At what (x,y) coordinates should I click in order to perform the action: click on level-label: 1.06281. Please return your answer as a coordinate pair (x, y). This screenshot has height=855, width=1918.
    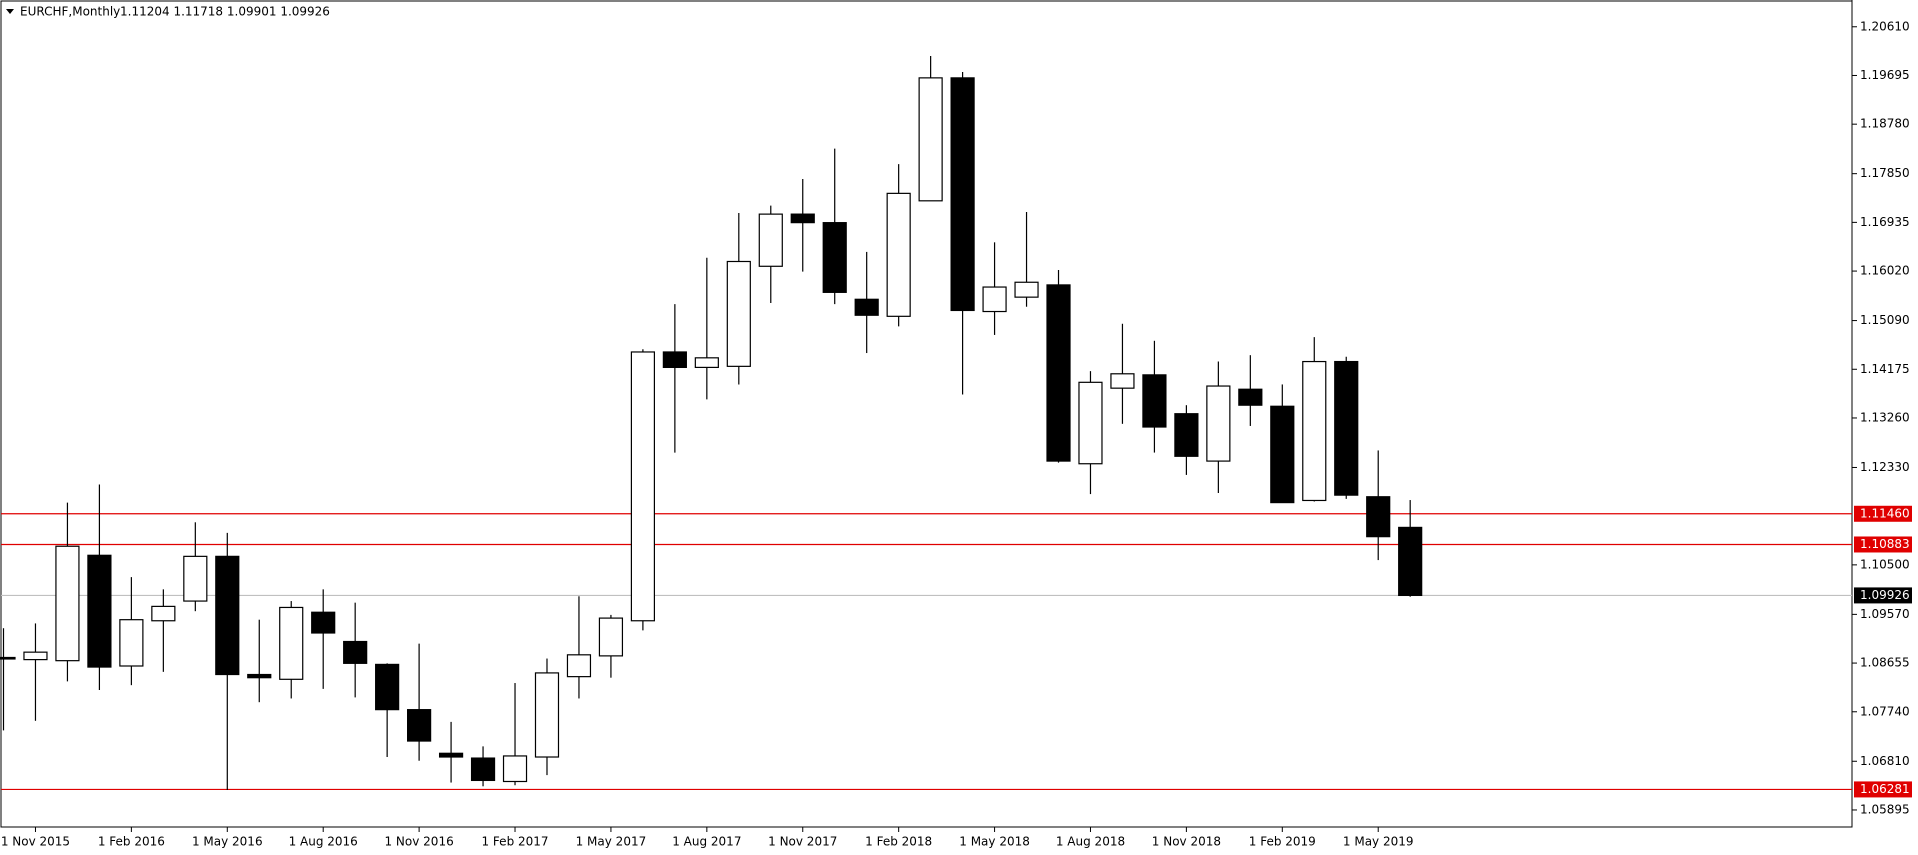
    Looking at the image, I should click on (1885, 789).